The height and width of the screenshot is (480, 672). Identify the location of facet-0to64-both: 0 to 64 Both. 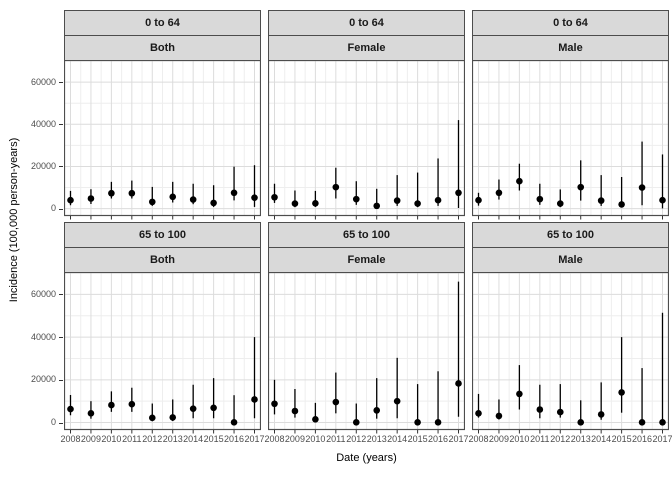
(162, 118).